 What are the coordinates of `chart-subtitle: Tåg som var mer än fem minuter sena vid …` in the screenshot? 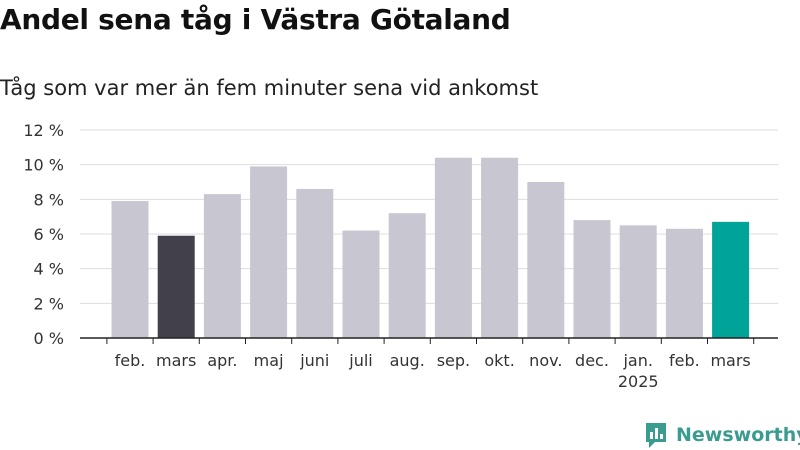 It's located at (269, 88).